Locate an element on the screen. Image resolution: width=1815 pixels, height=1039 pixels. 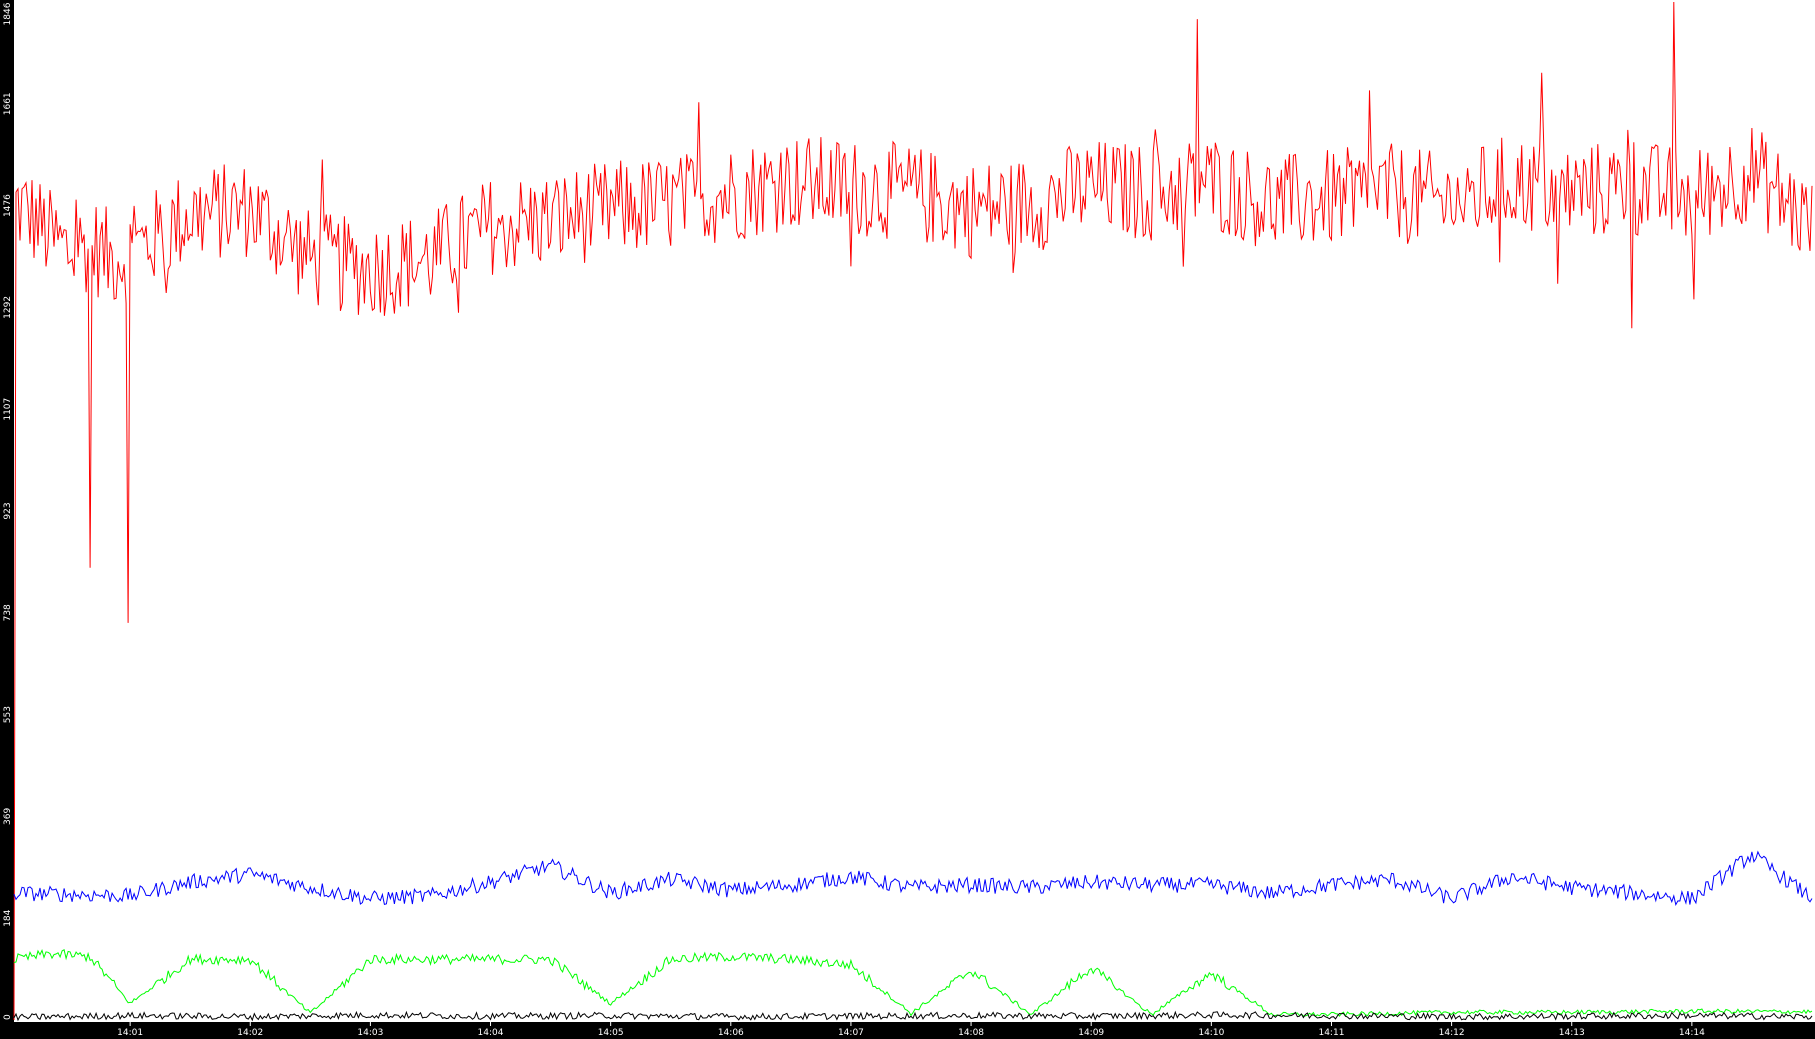
y-tick-label: 553 is located at coordinates (8, 714).